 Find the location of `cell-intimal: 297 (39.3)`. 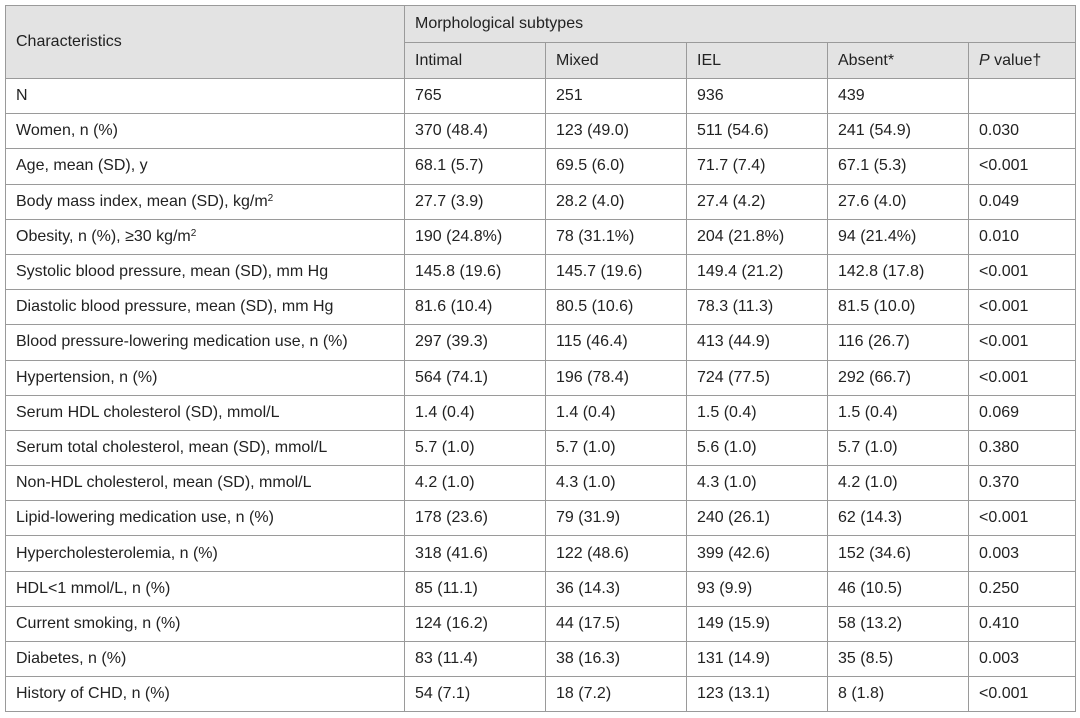

cell-intimal: 297 (39.3) is located at coordinates (475, 342).